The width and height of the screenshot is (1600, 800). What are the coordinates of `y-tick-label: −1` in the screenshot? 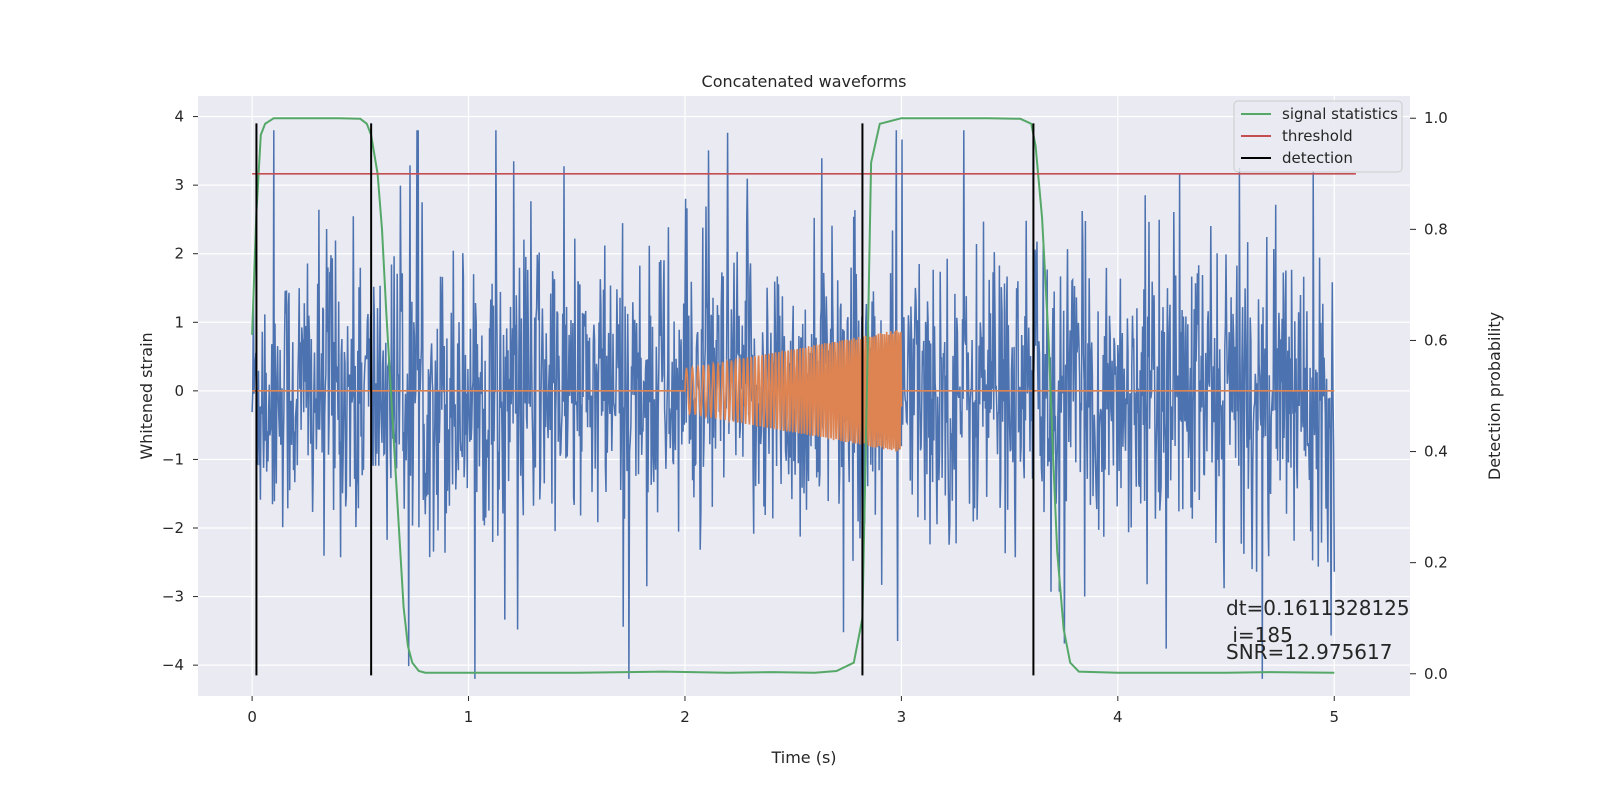 It's located at (173, 459).